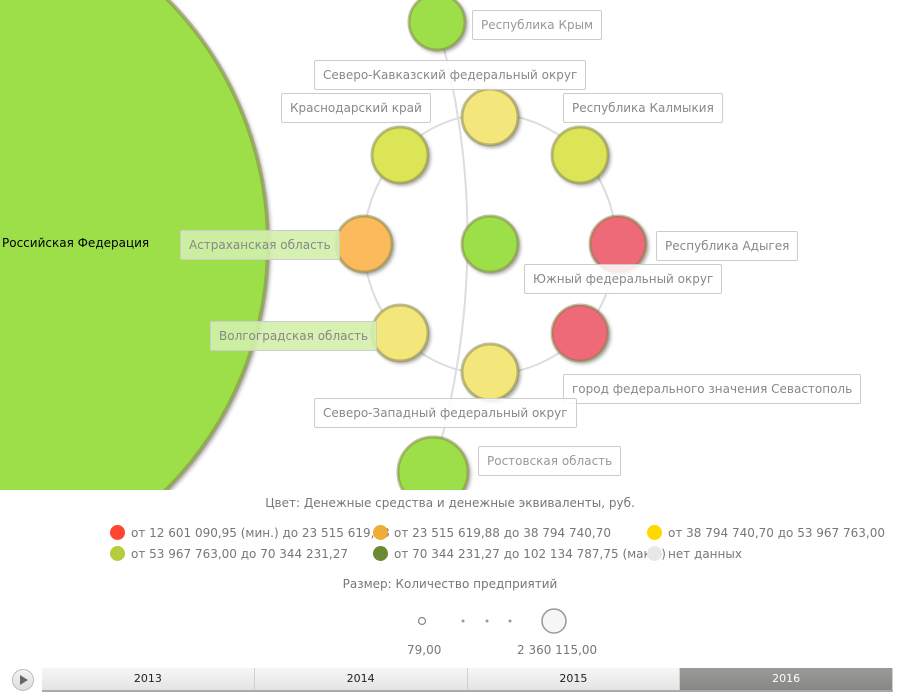 Image resolution: width=900 pixels, height=700 pixels. I want to click on size-min-label: 79,00, so click(424, 650).